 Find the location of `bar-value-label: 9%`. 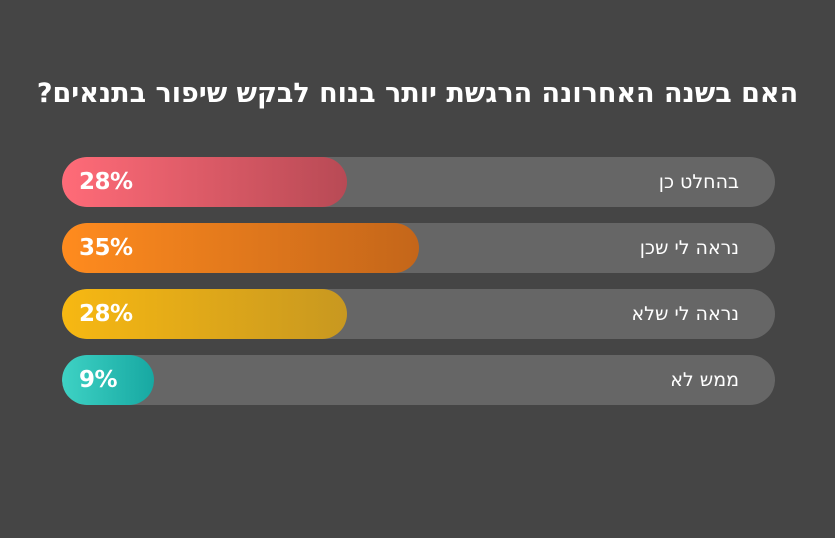

bar-value-label: 9% is located at coordinates (98, 380).